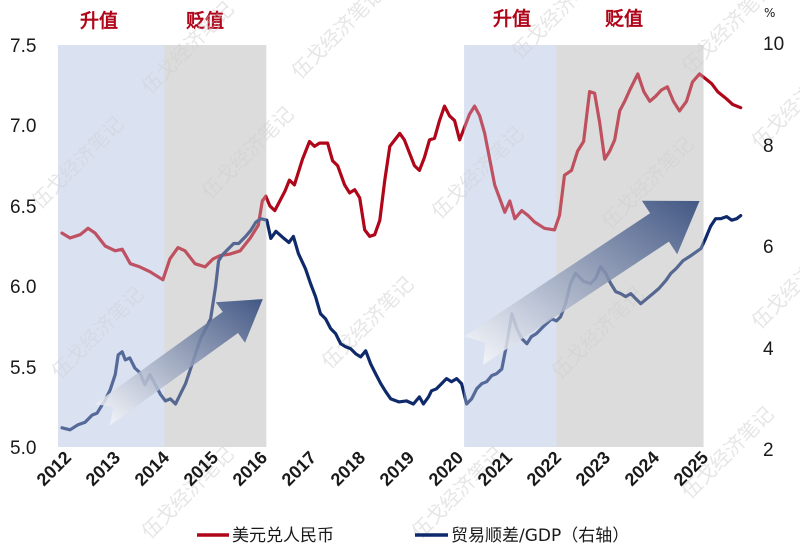 The height and width of the screenshot is (556, 800). What do you see at coordinates (250, 468) in the screenshot?
I see `x-tick: 2016` at bounding box center [250, 468].